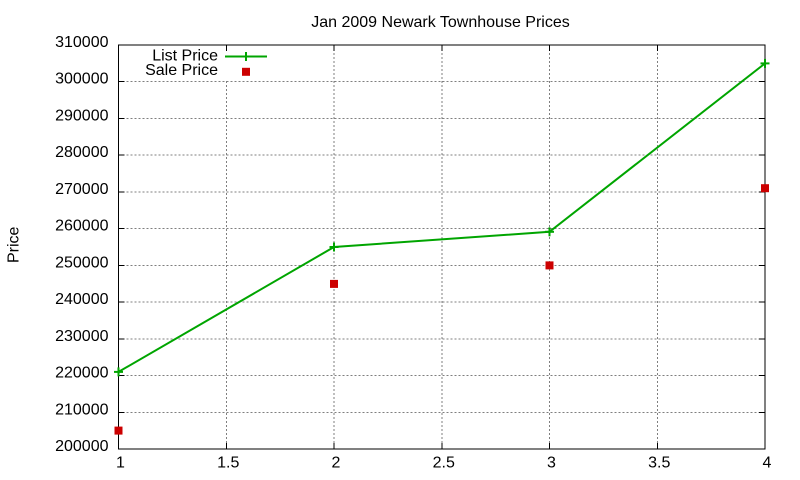 The image size is (800, 480). Describe the element at coordinates (181, 70) in the screenshot. I see `svg-text: Sale Price` at that location.